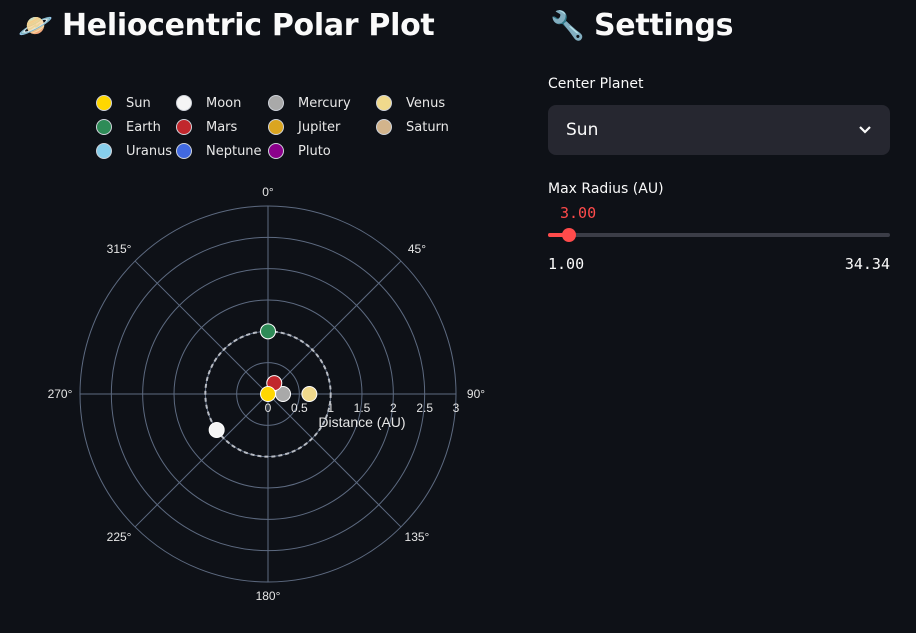 The height and width of the screenshot is (633, 916). I want to click on legend-item-saturn: Saturn, so click(426, 127).